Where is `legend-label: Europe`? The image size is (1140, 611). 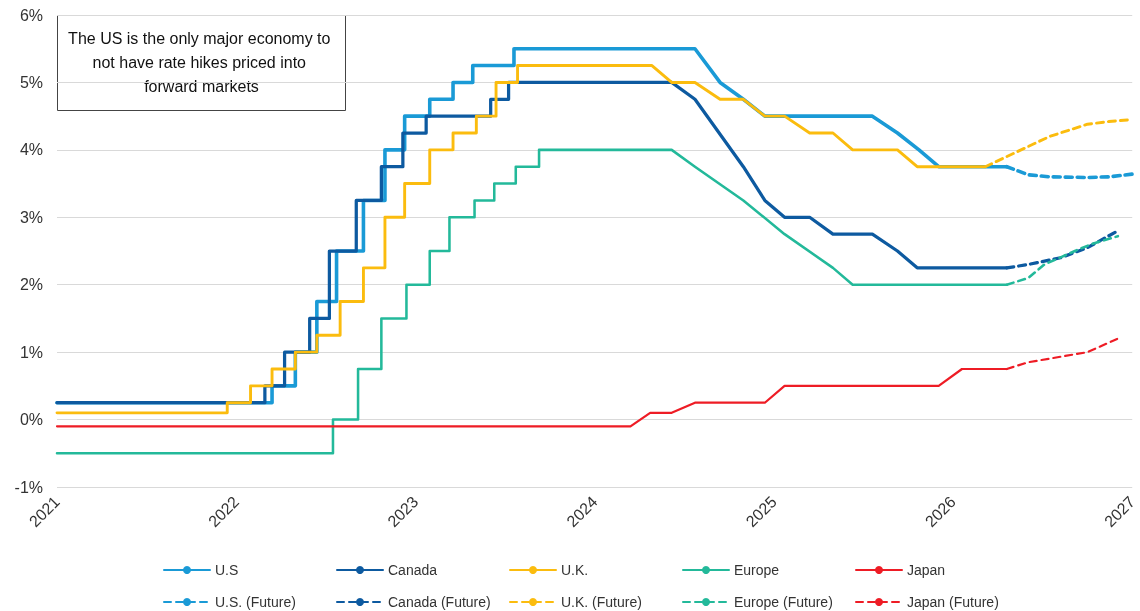 legend-label: Europe is located at coordinates (757, 570).